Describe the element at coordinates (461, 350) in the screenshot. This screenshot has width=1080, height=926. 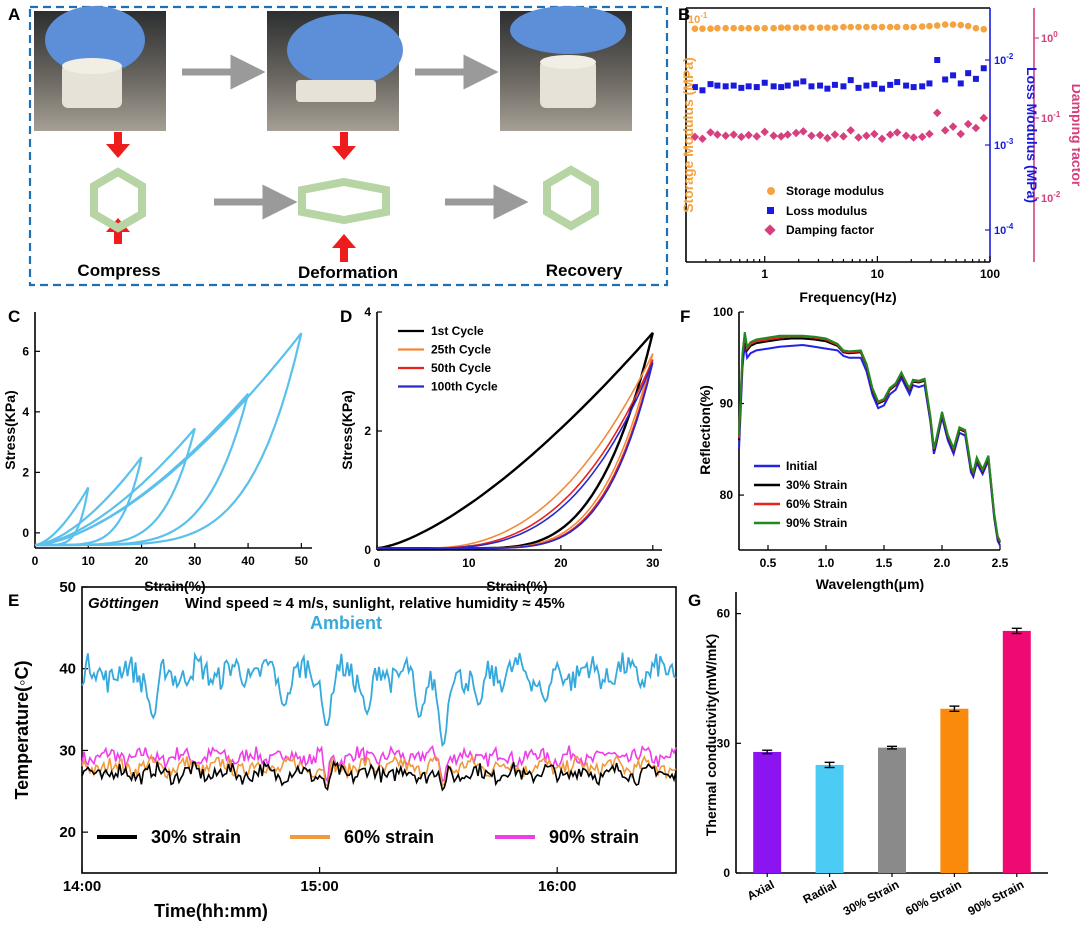
I see `legend-label: 25th Cycle` at that location.